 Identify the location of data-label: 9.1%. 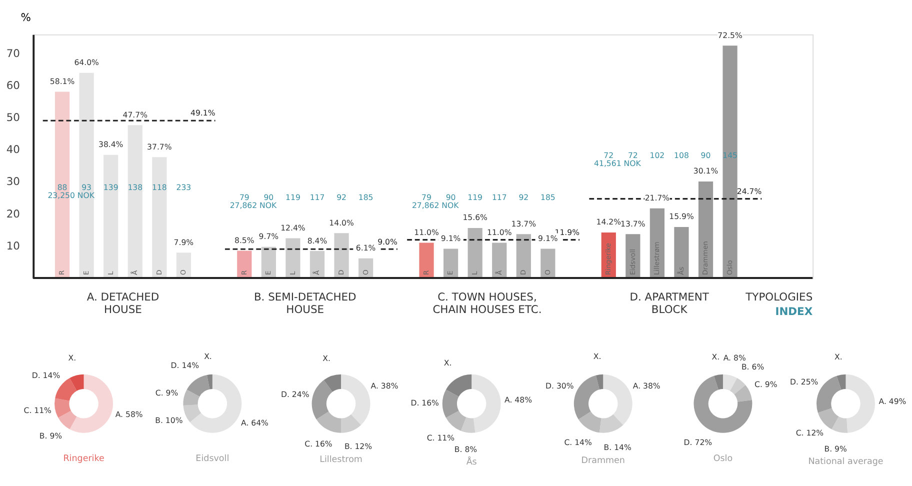
(450, 239).